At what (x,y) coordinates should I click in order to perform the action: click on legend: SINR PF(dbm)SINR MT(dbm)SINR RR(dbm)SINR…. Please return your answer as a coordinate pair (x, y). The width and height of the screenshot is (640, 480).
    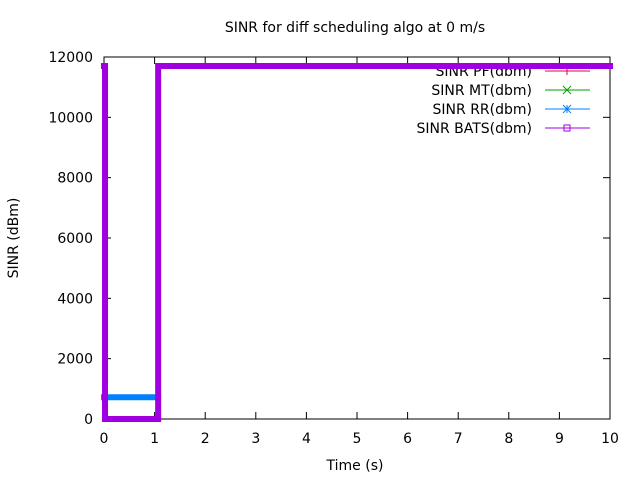
    Looking at the image, I should click on (503, 100).